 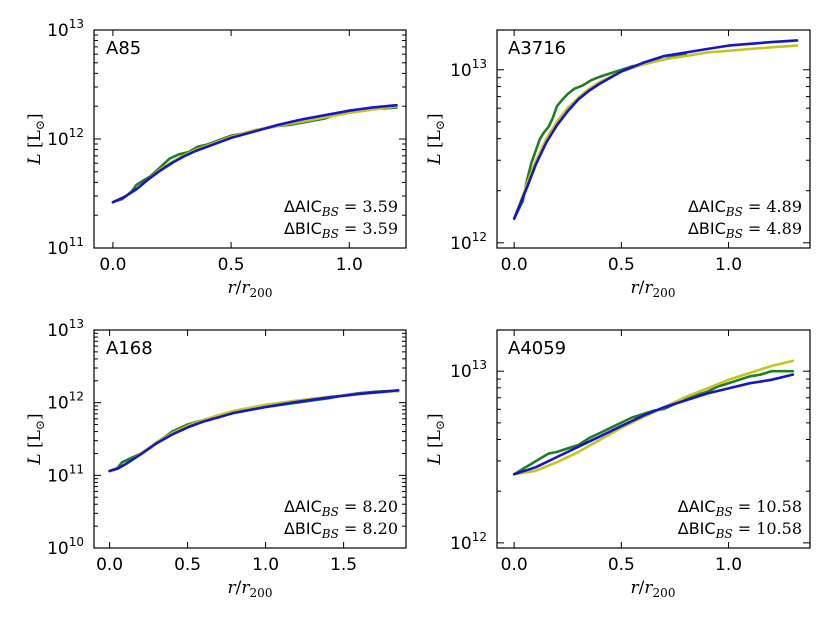 What do you see at coordinates (341, 530) in the screenshot?
I see `stat-line: ΔBICBS = 8.20` at bounding box center [341, 530].